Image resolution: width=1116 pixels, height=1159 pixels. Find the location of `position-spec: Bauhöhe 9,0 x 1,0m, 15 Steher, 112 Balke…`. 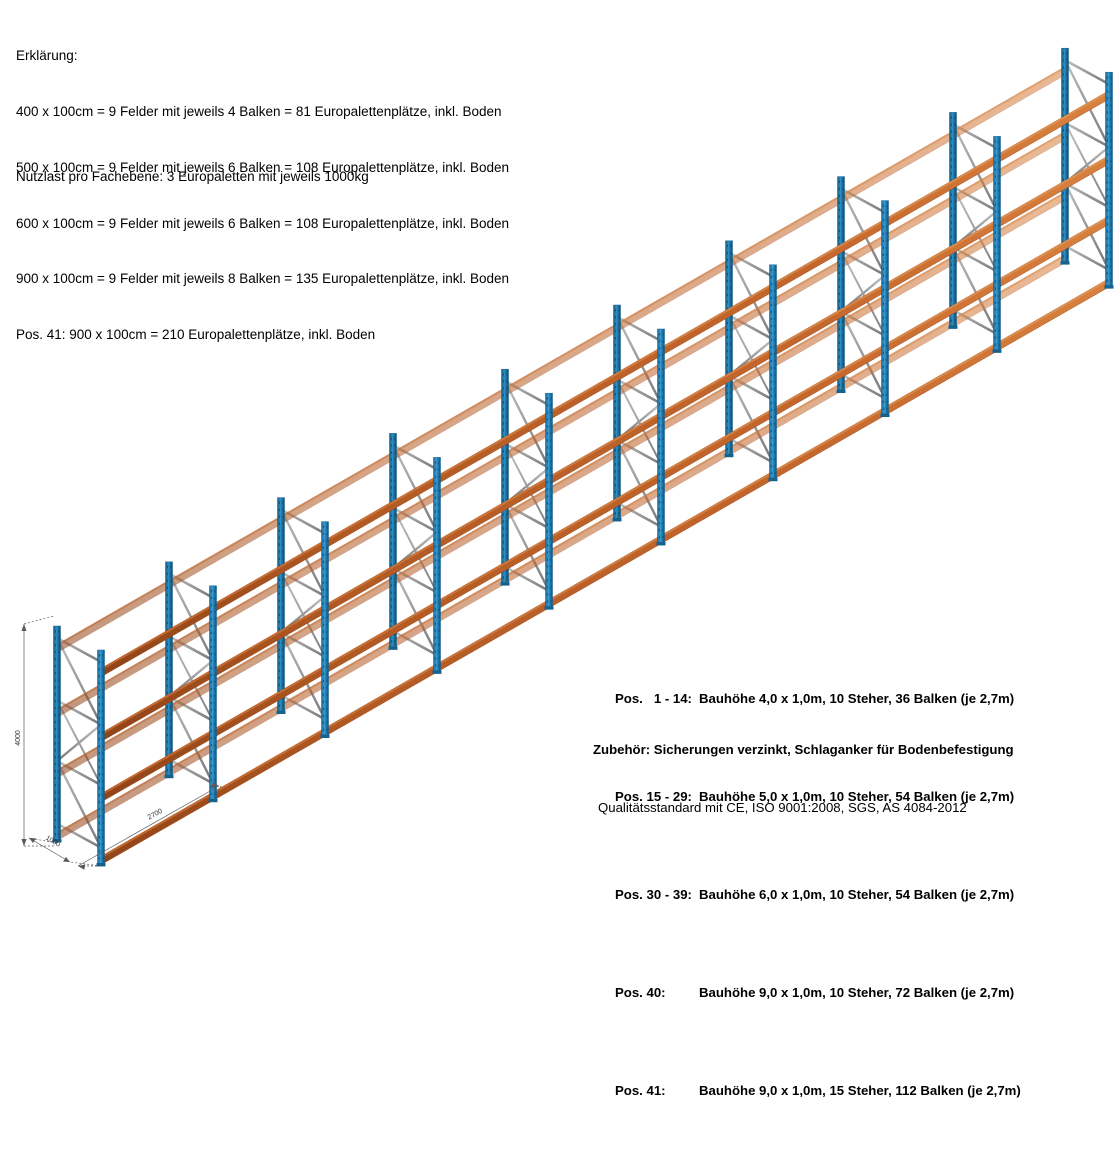

position-spec: Bauhöhe 9,0 x 1,0m, 15 Steher, 112 Balke… is located at coordinates (859, 1090).